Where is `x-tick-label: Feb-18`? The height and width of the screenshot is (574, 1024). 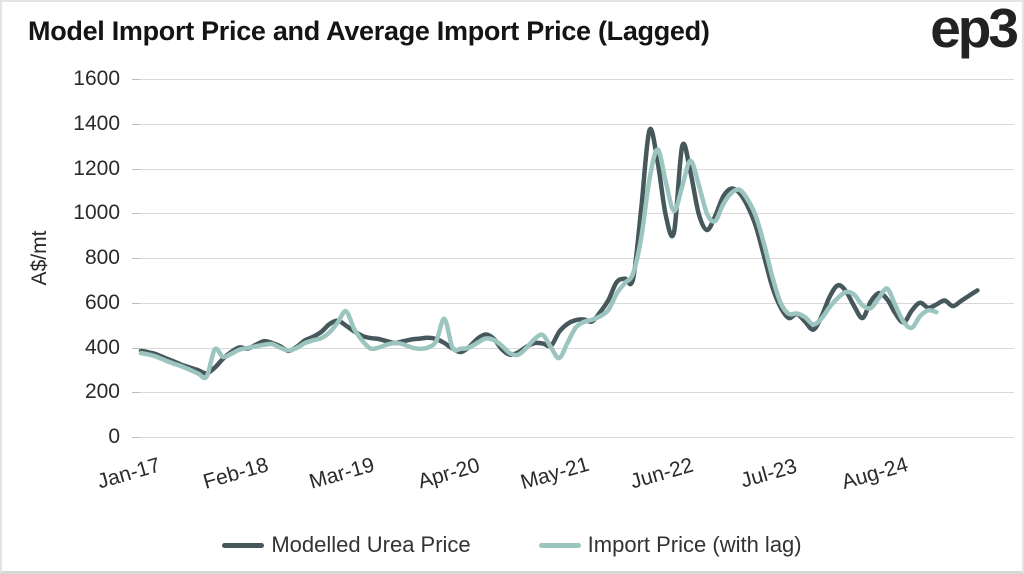
x-tick-label: Feb-18 is located at coordinates (235, 473).